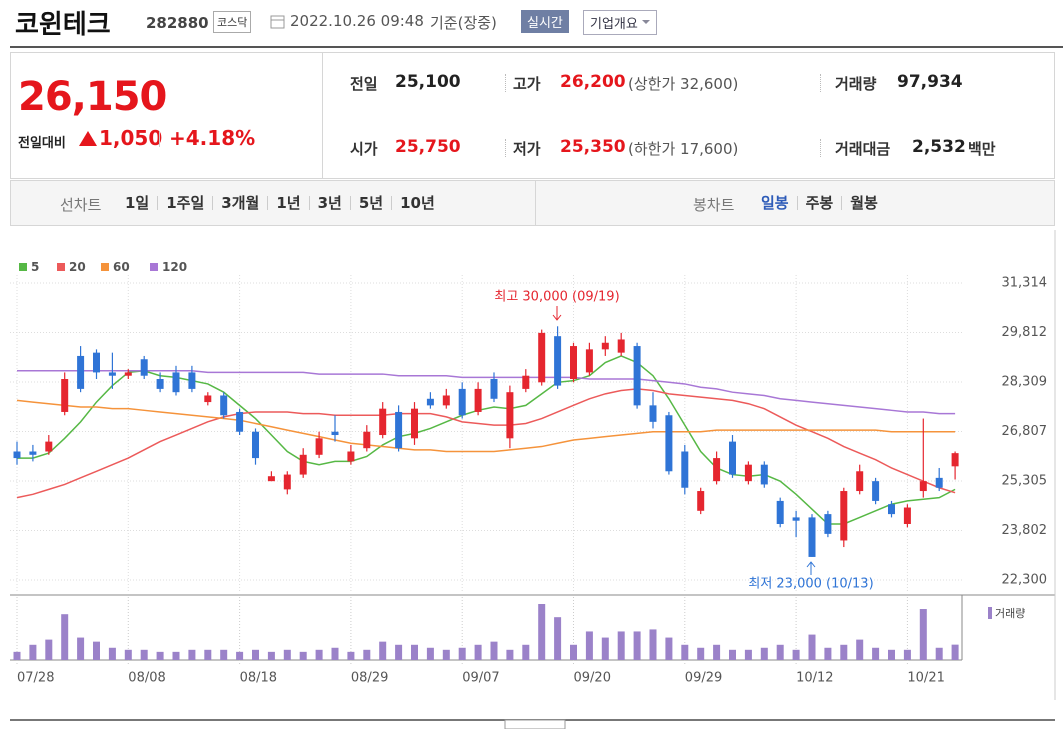  I want to click on high-annotation: 최고 30,000 (09/19), so click(556, 297).